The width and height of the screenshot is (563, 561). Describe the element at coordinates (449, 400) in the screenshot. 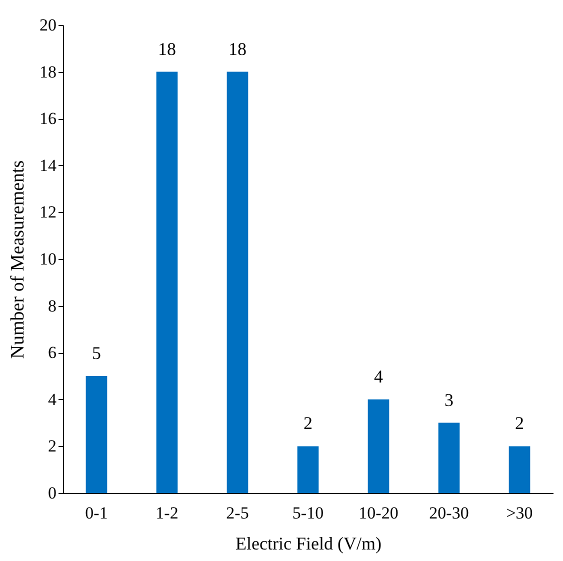

I see `data-label: 3` at that location.